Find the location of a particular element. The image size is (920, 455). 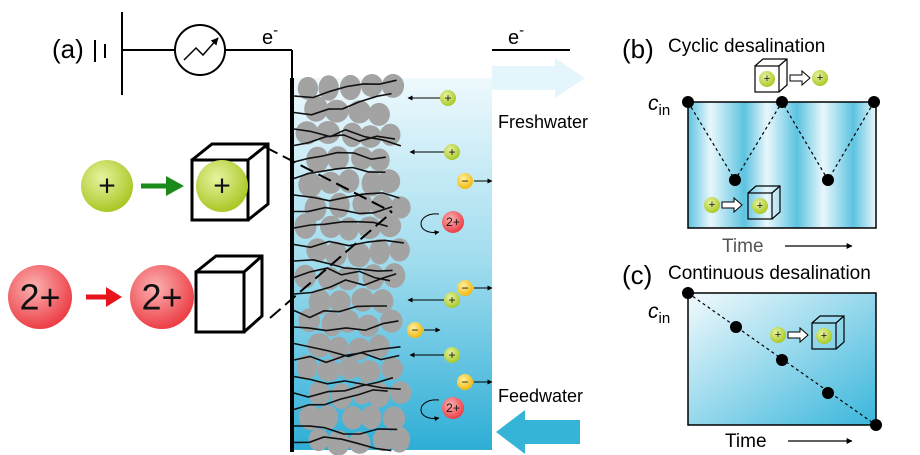

monovalent-ion-label: + is located at coordinates (107, 186).